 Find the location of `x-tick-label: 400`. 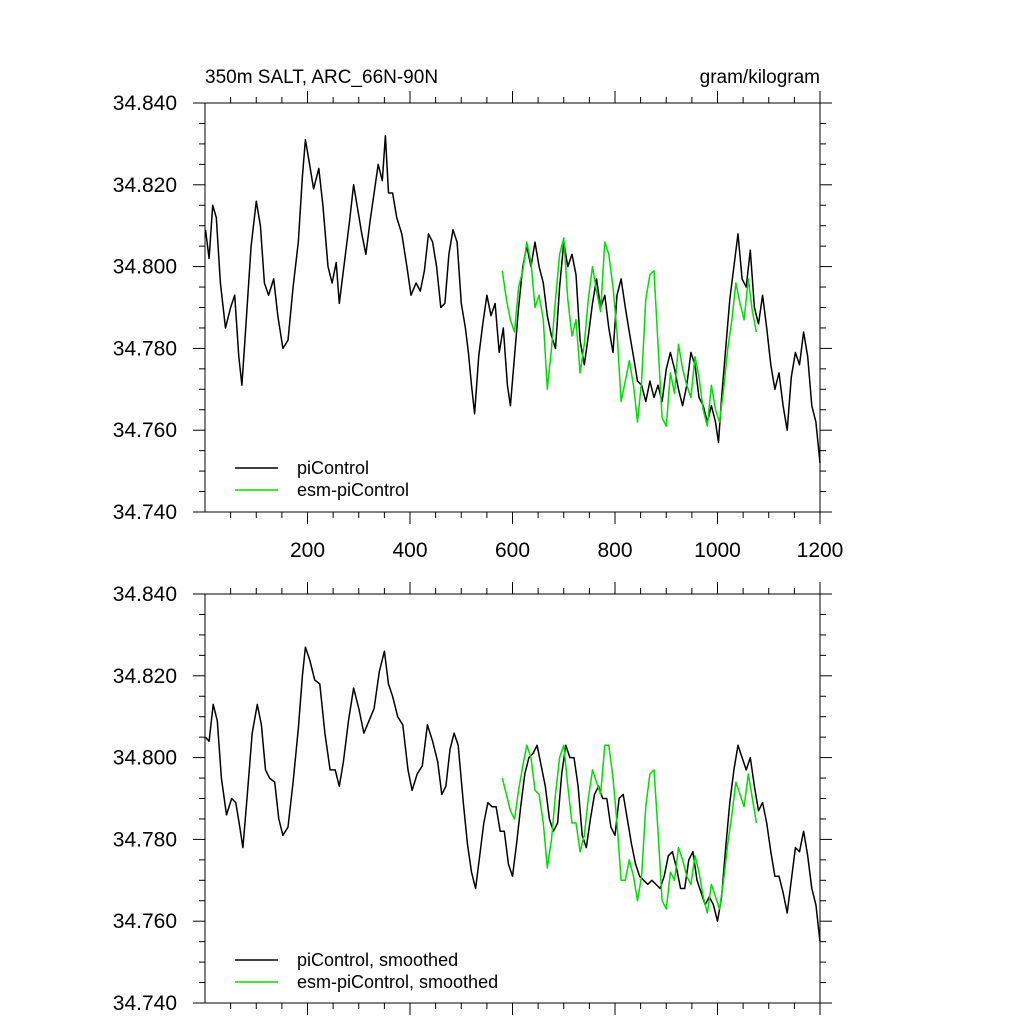

x-tick-label: 400 is located at coordinates (409, 550).